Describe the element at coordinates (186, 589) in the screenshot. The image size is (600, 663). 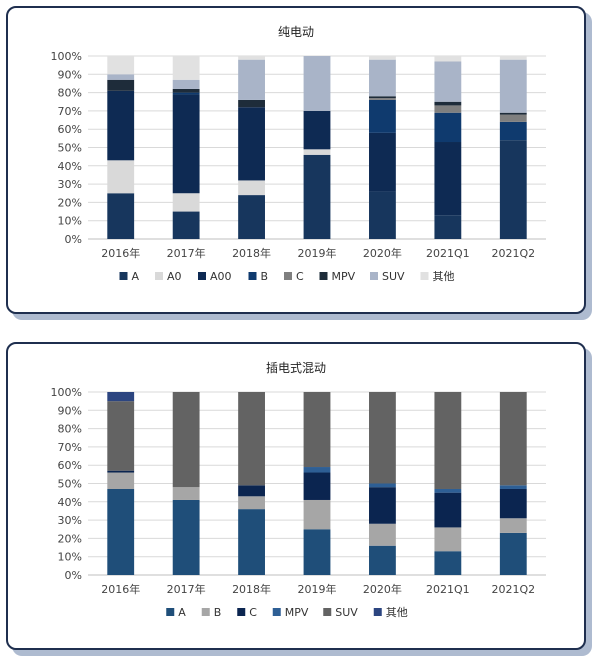
I see `x-tick-label: 2017年` at that location.